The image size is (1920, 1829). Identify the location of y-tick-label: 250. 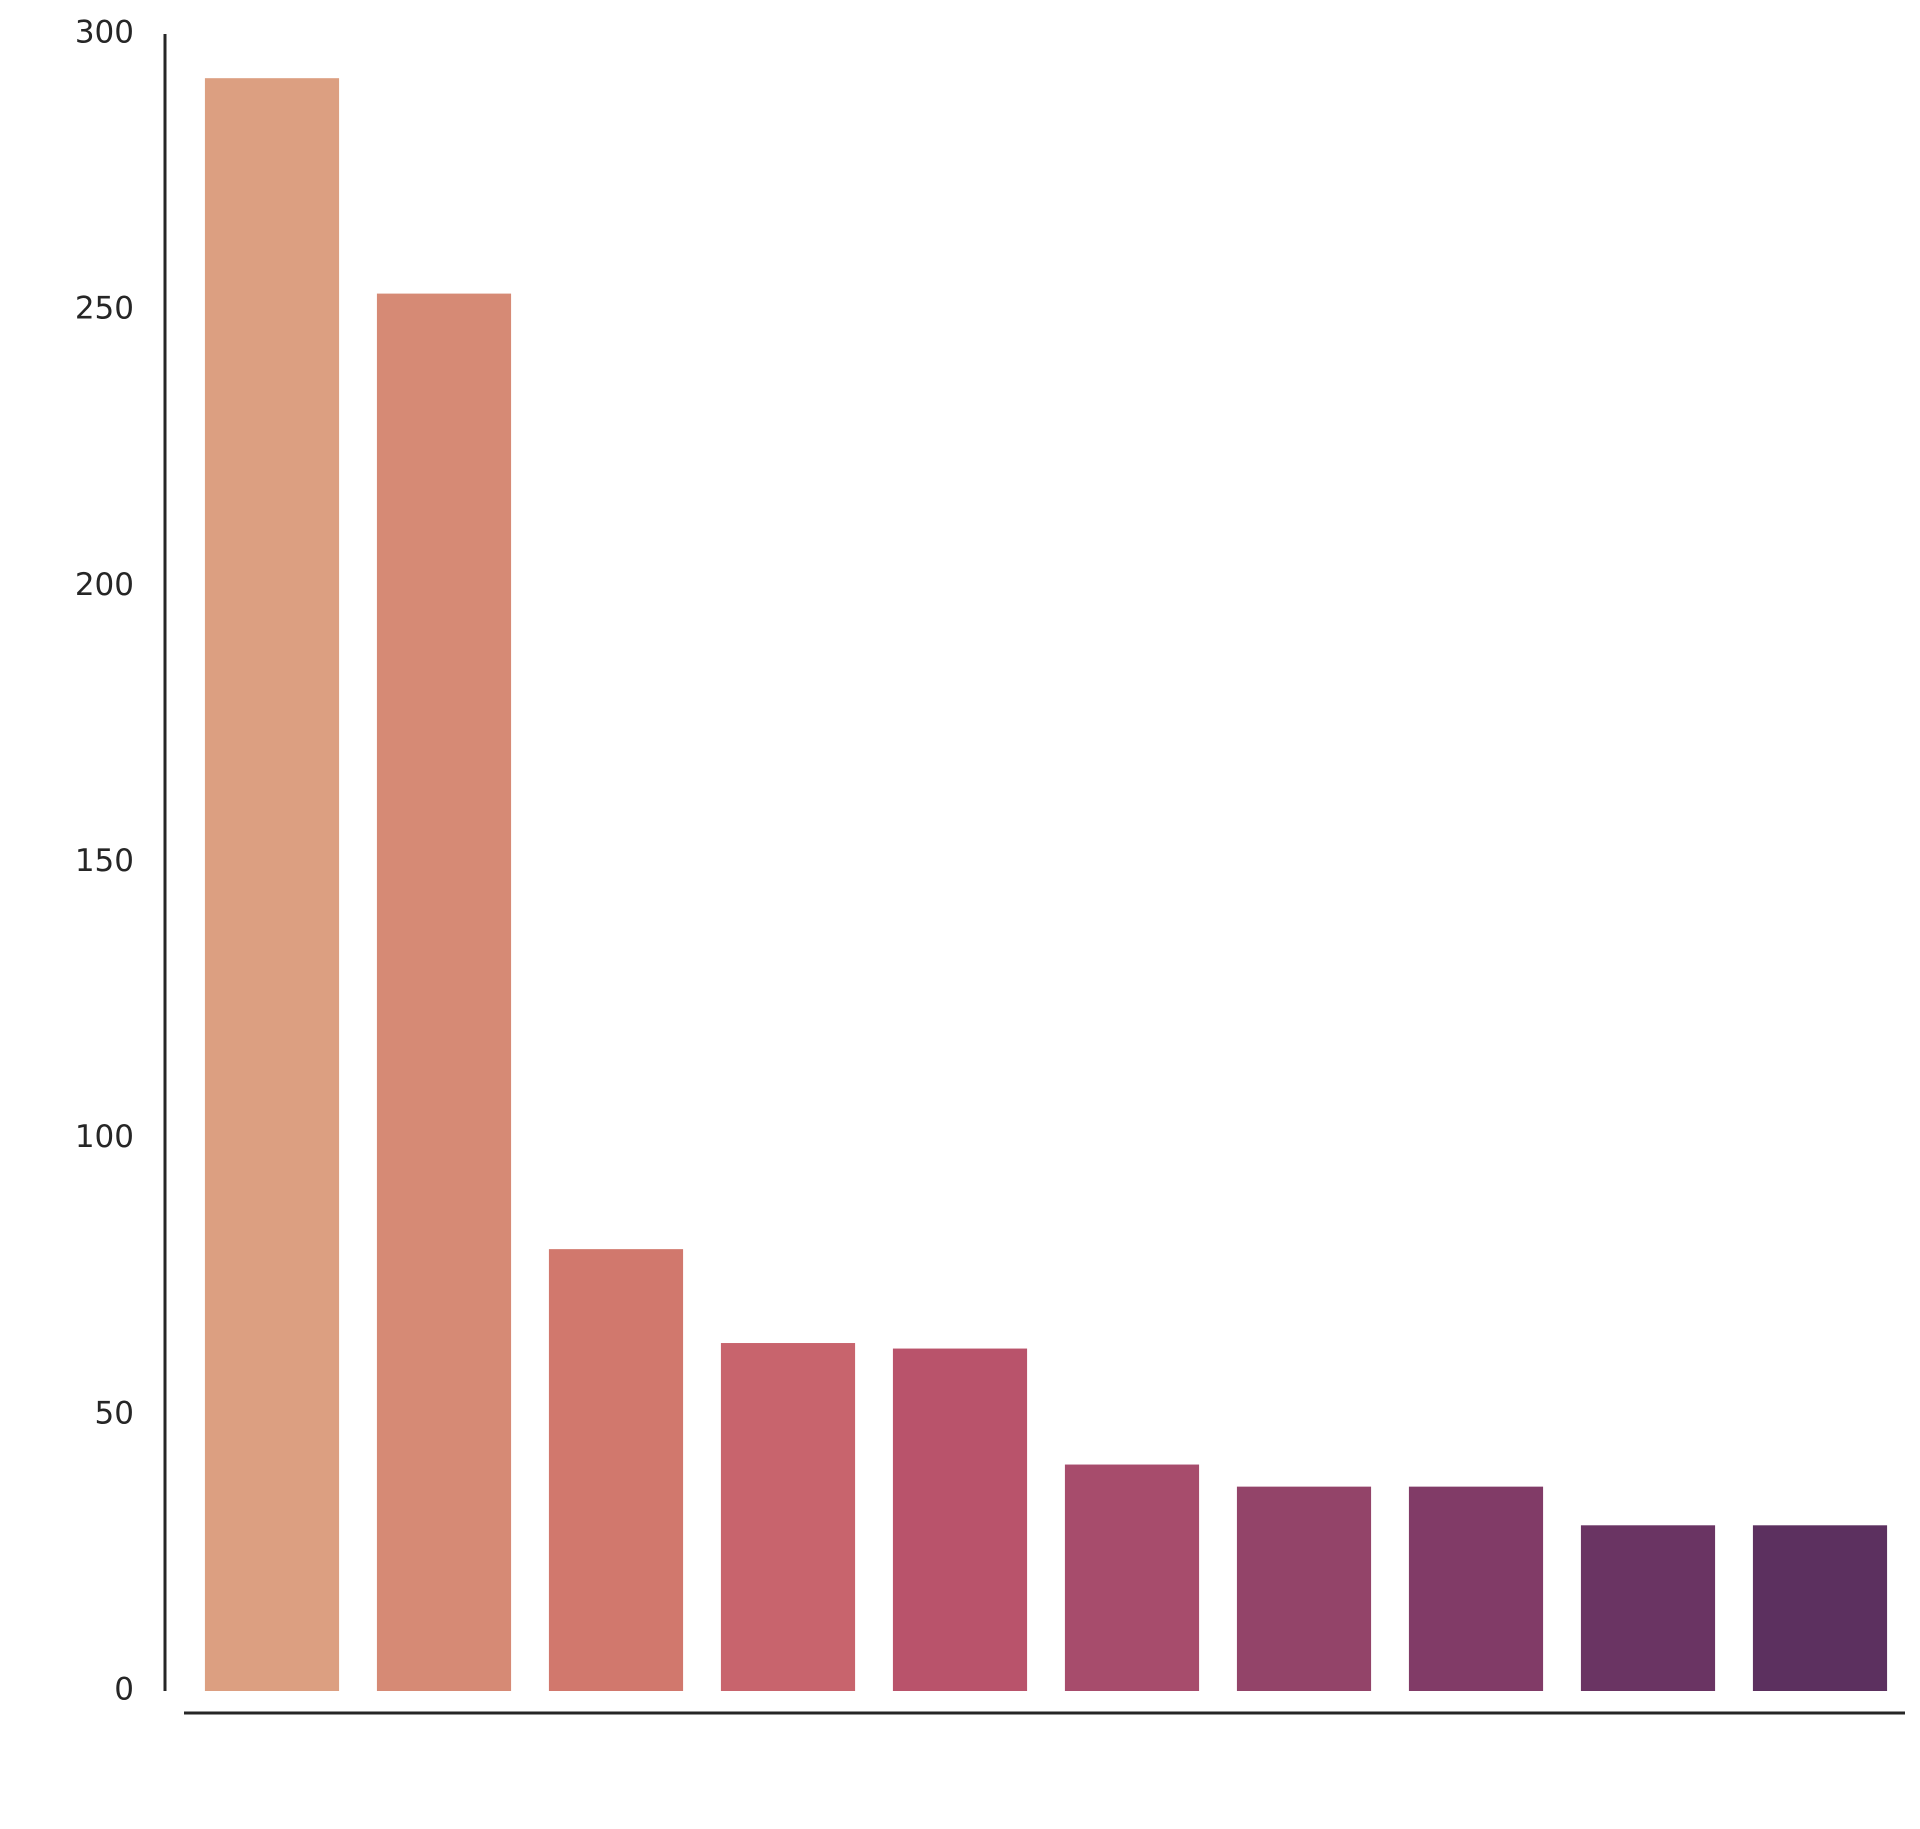
(104, 309).